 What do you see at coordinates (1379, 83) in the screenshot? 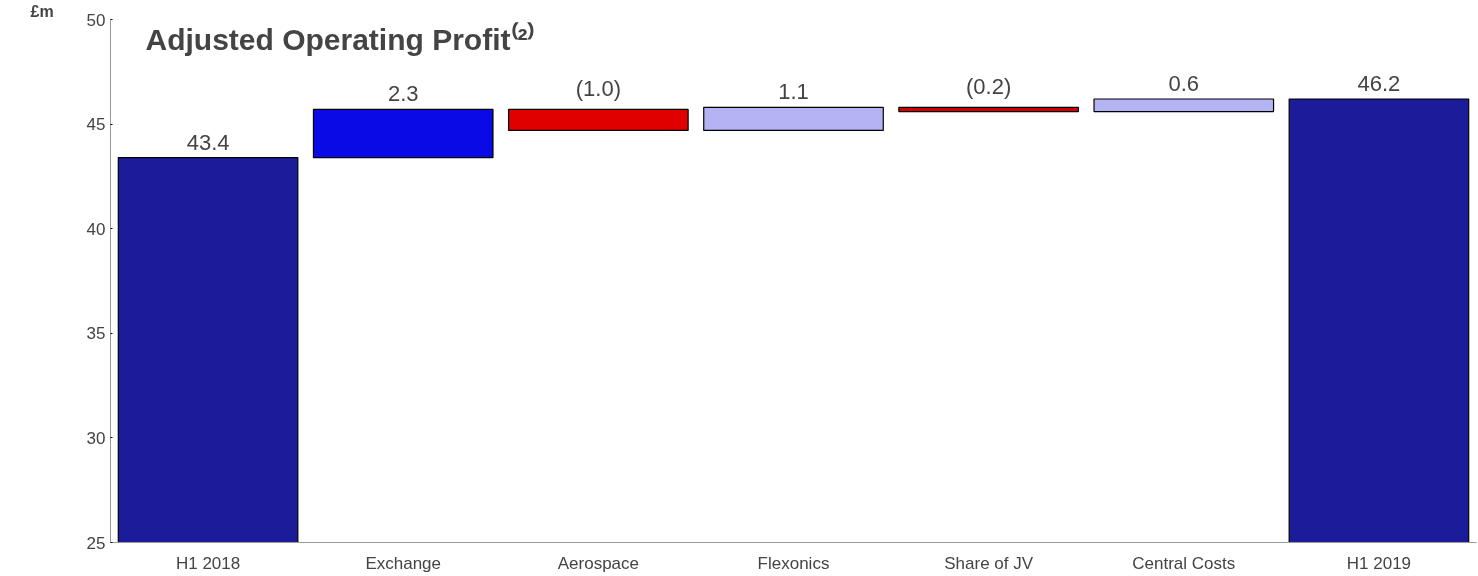
I see `data-label: 46.2` at bounding box center [1379, 83].